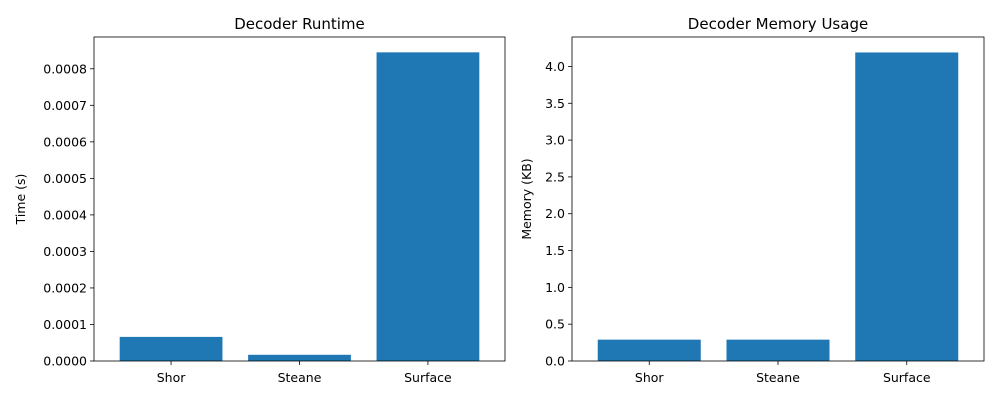 This screenshot has width=1000, height=400. Describe the element at coordinates (526, 198) in the screenshot. I see `memory-chart-ylabel: Memory (KB)` at that location.